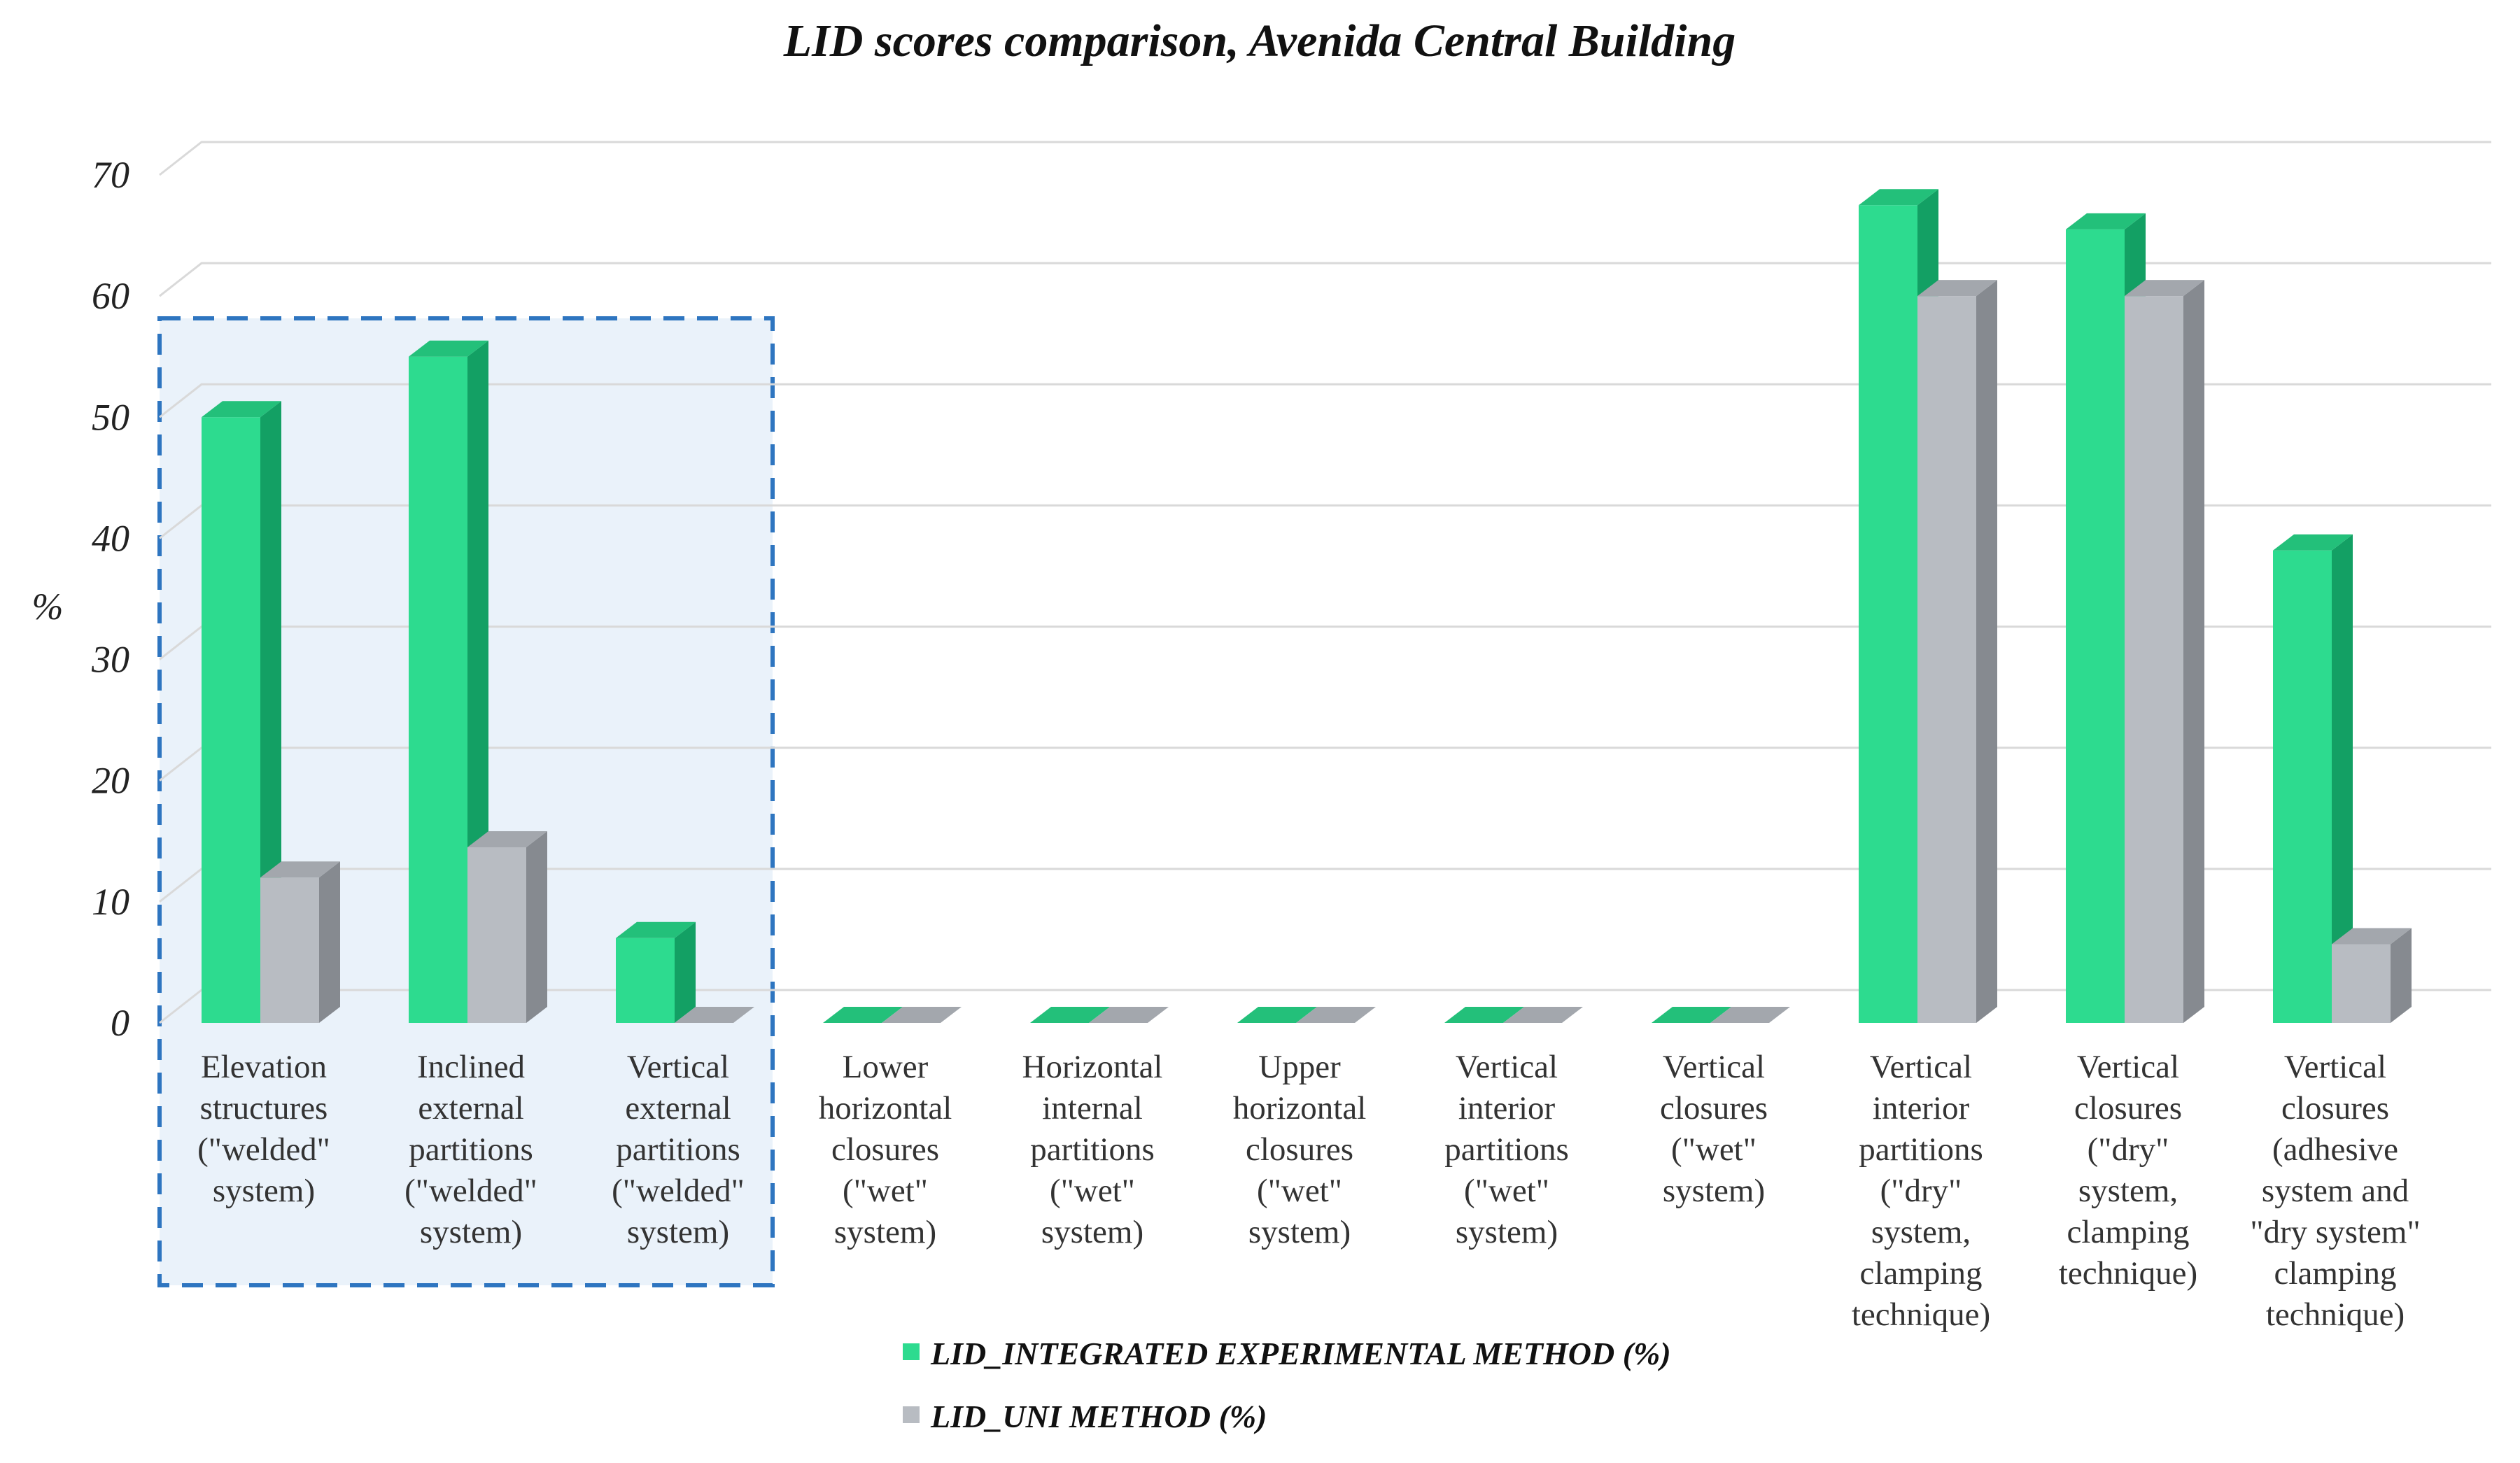  Describe the element at coordinates (1299, 1067) in the screenshot. I see `x-category-label-line: Upper` at that location.